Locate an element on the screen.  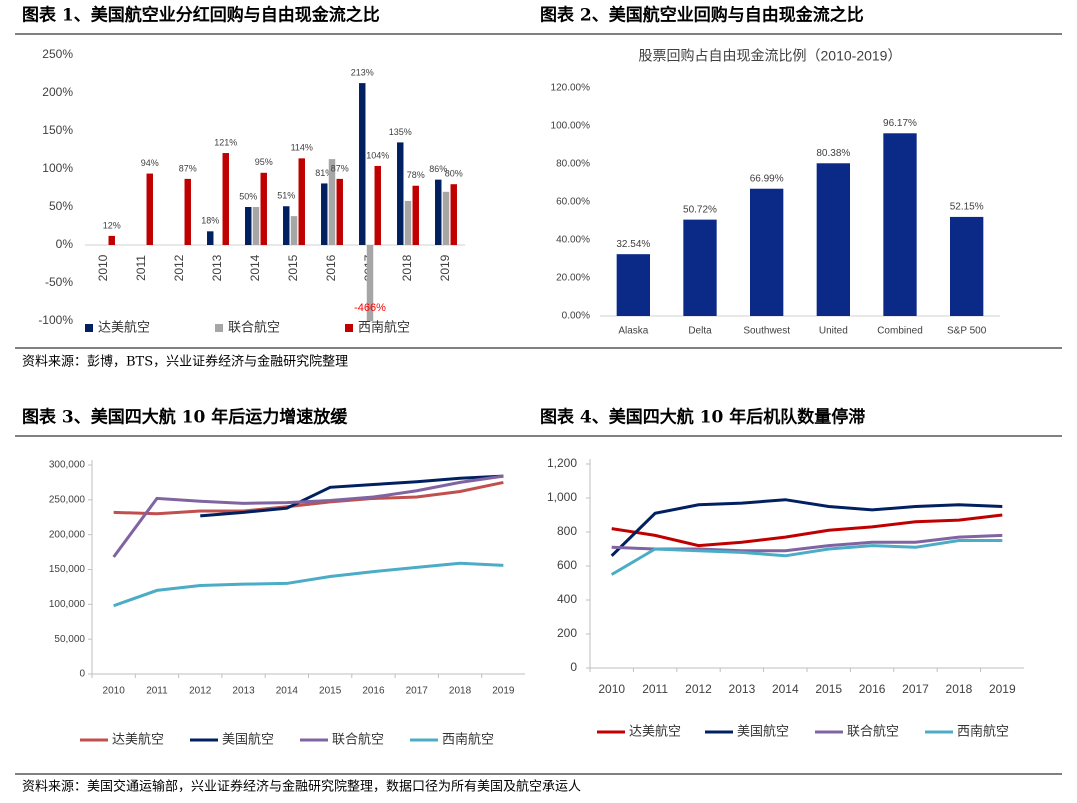
y-tick-label: 0 is located at coordinates (573, 667).